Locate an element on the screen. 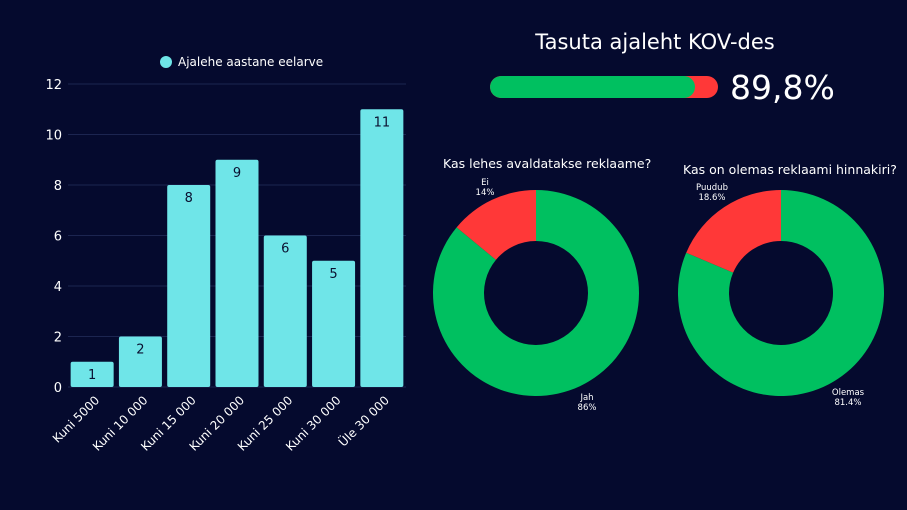 The width and height of the screenshot is (907, 510). slice-value-label: 81.4% is located at coordinates (847, 403).